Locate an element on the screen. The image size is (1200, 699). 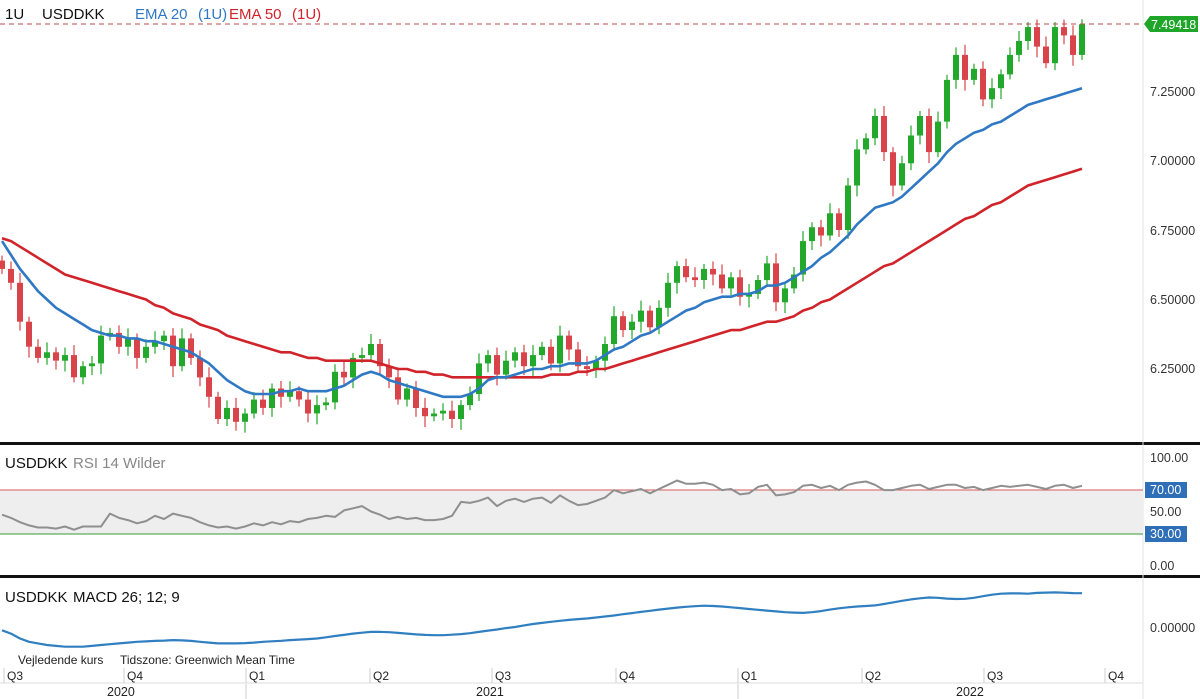
symbol-label: USDDKK is located at coordinates (73, 14).